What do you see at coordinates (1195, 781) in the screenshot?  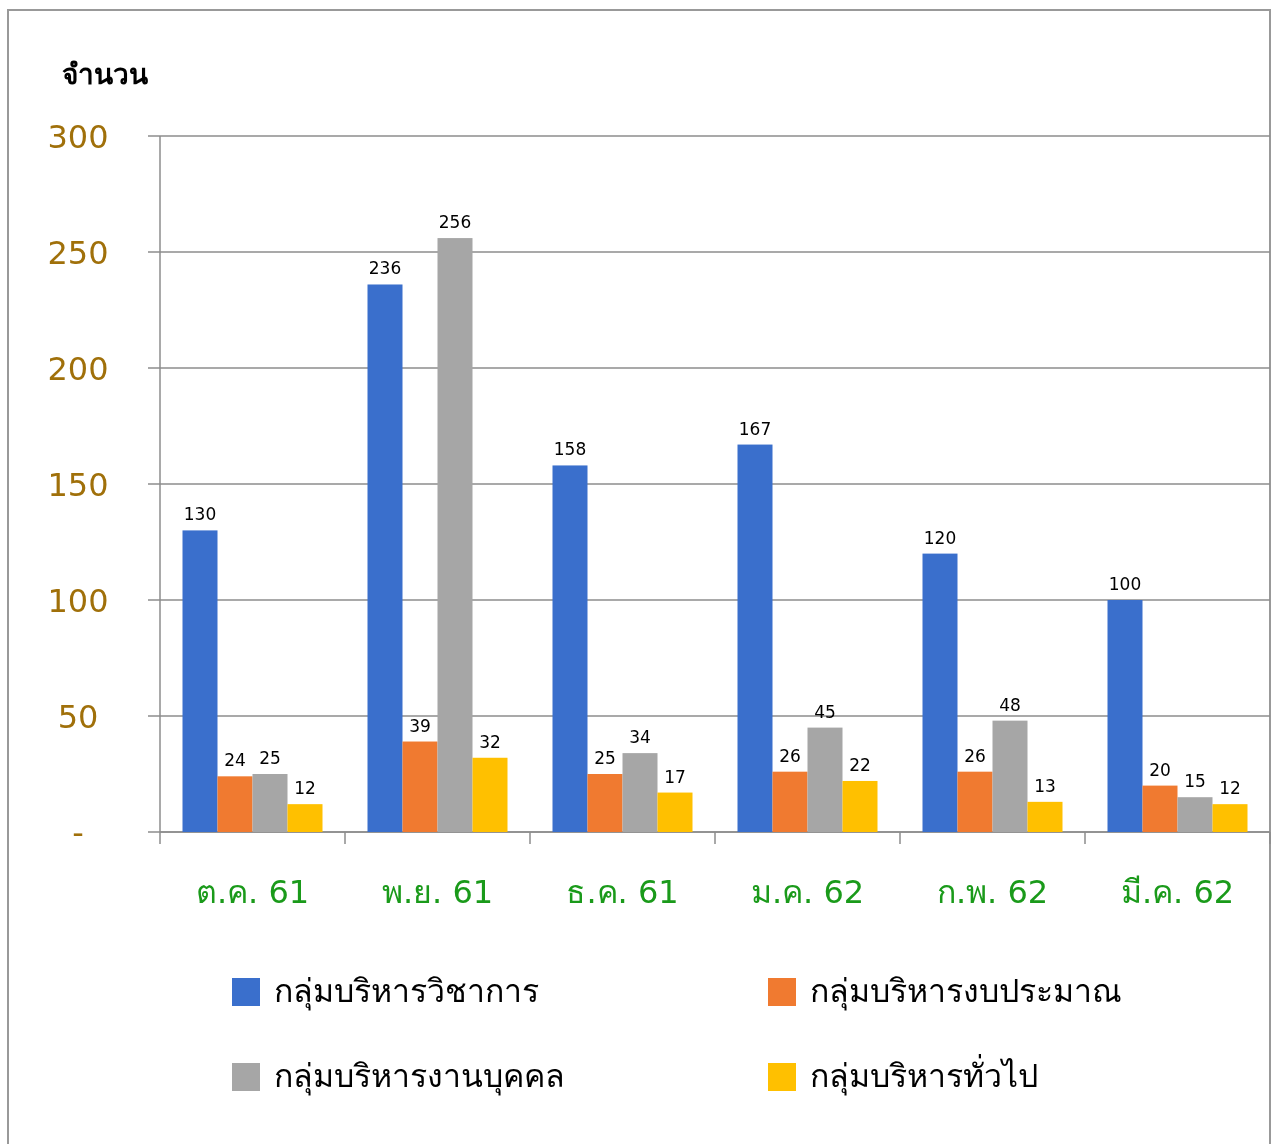 I see `data-label: 15` at bounding box center [1195, 781].